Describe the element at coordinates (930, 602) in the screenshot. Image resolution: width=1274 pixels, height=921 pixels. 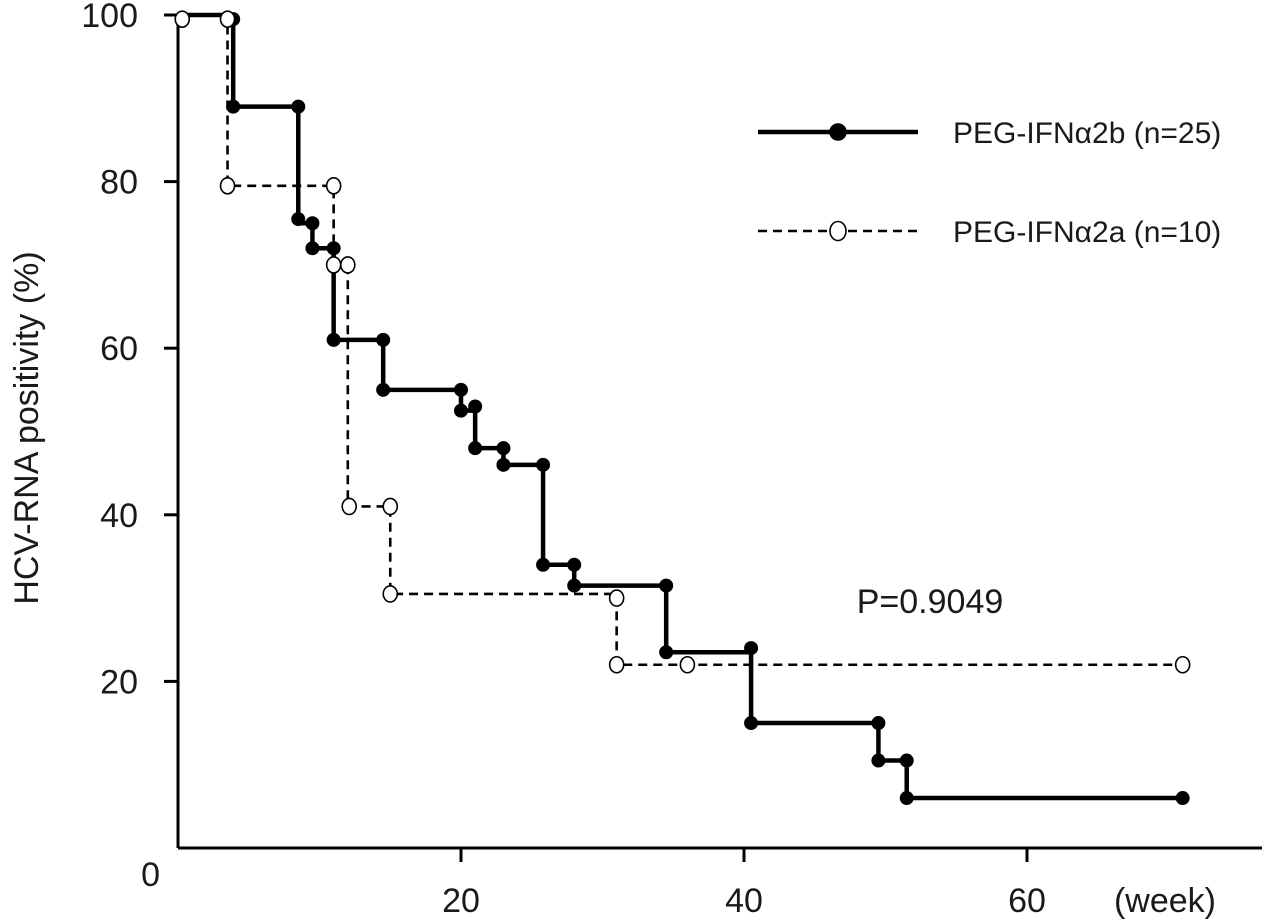
I see `p-value-annotation: P=0.9049` at that location.